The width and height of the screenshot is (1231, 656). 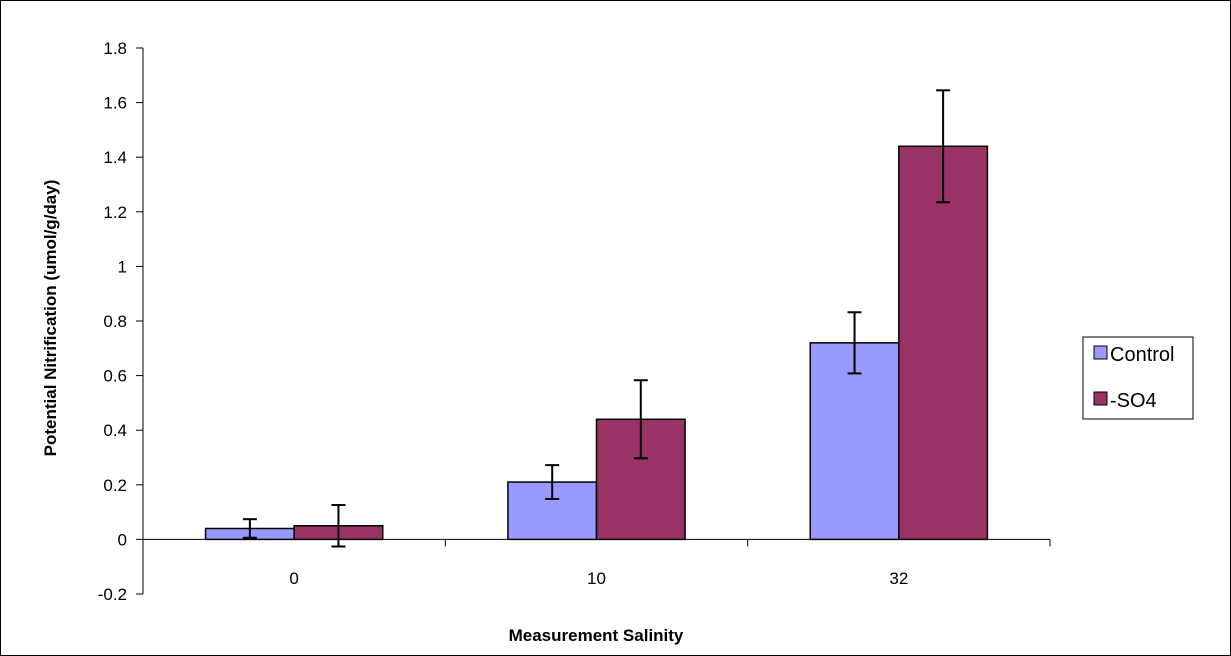 I want to click on legend: Control -SO4, so click(x=1138, y=378).